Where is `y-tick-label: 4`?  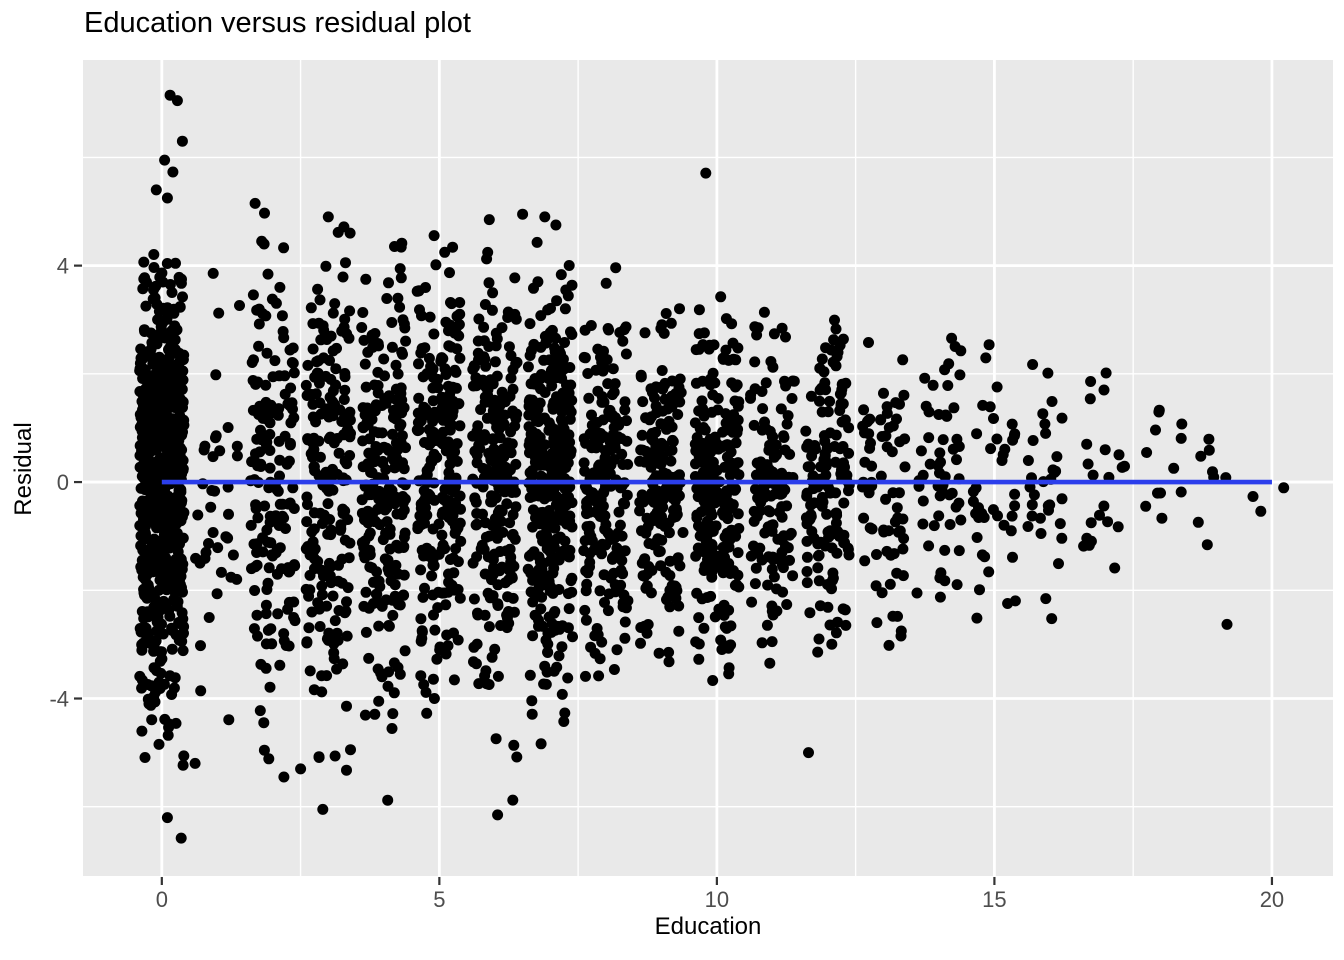
y-tick-label: 4 is located at coordinates (63, 266).